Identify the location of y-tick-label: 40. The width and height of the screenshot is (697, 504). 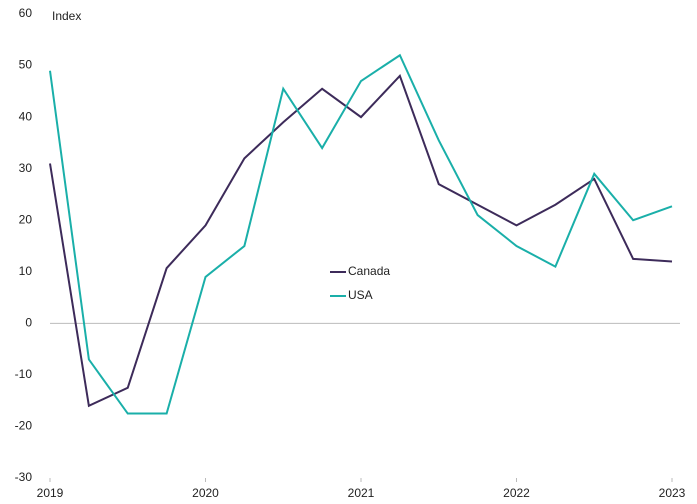
(26, 116).